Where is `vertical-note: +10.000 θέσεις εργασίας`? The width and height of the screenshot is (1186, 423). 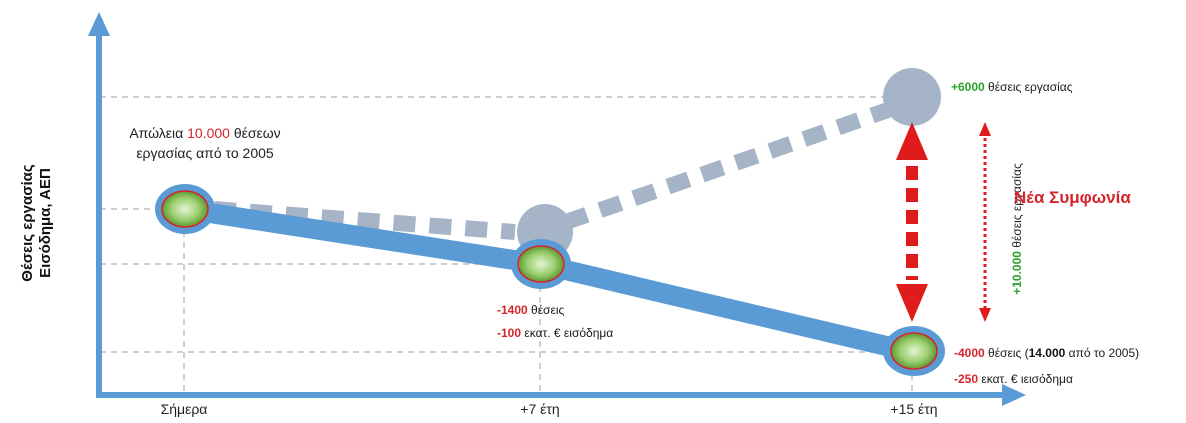
vertical-note: +10.000 θέσεις εργασίας is located at coordinates (1017, 229).